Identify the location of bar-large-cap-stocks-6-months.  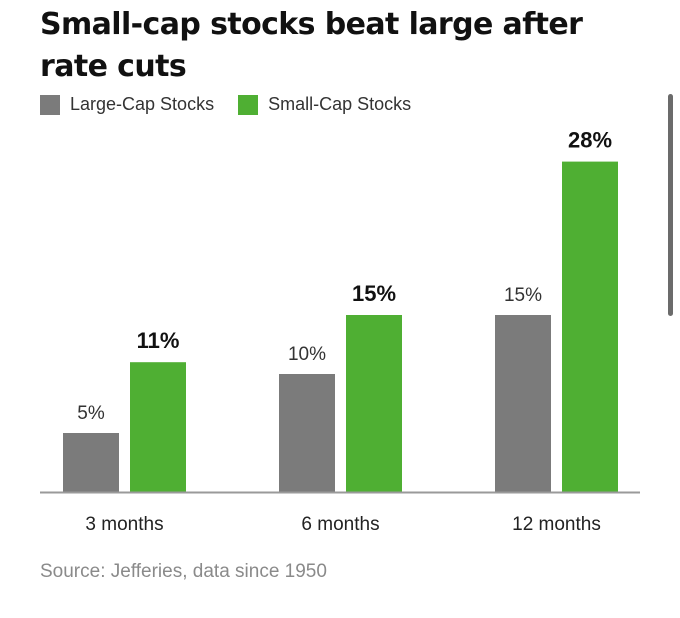
(307, 433).